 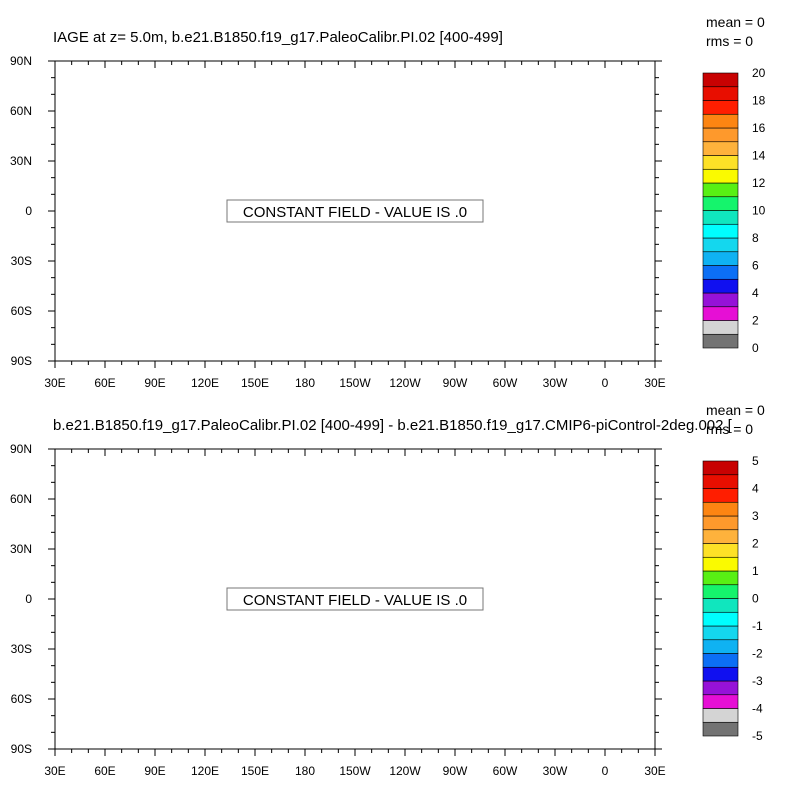 I want to click on colorbar-label: 20, so click(x=759, y=73).